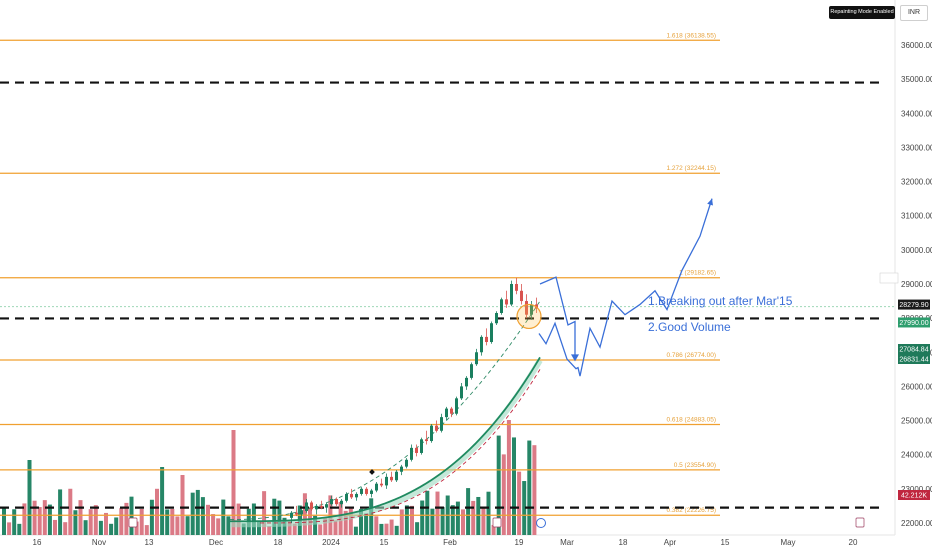 This screenshot has width=932, height=550. What do you see at coordinates (916, 216) in the screenshot?
I see `price-tick-label: 31000.00` at bounding box center [916, 216].